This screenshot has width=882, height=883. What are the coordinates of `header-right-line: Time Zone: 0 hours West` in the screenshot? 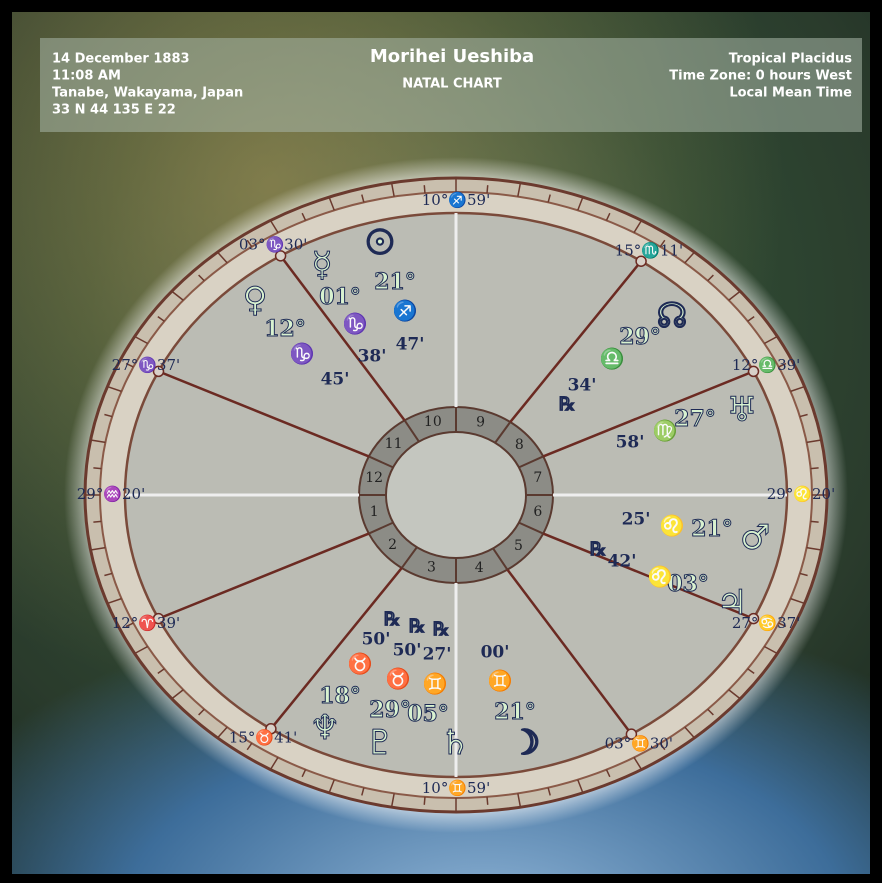 It's located at (760, 76).